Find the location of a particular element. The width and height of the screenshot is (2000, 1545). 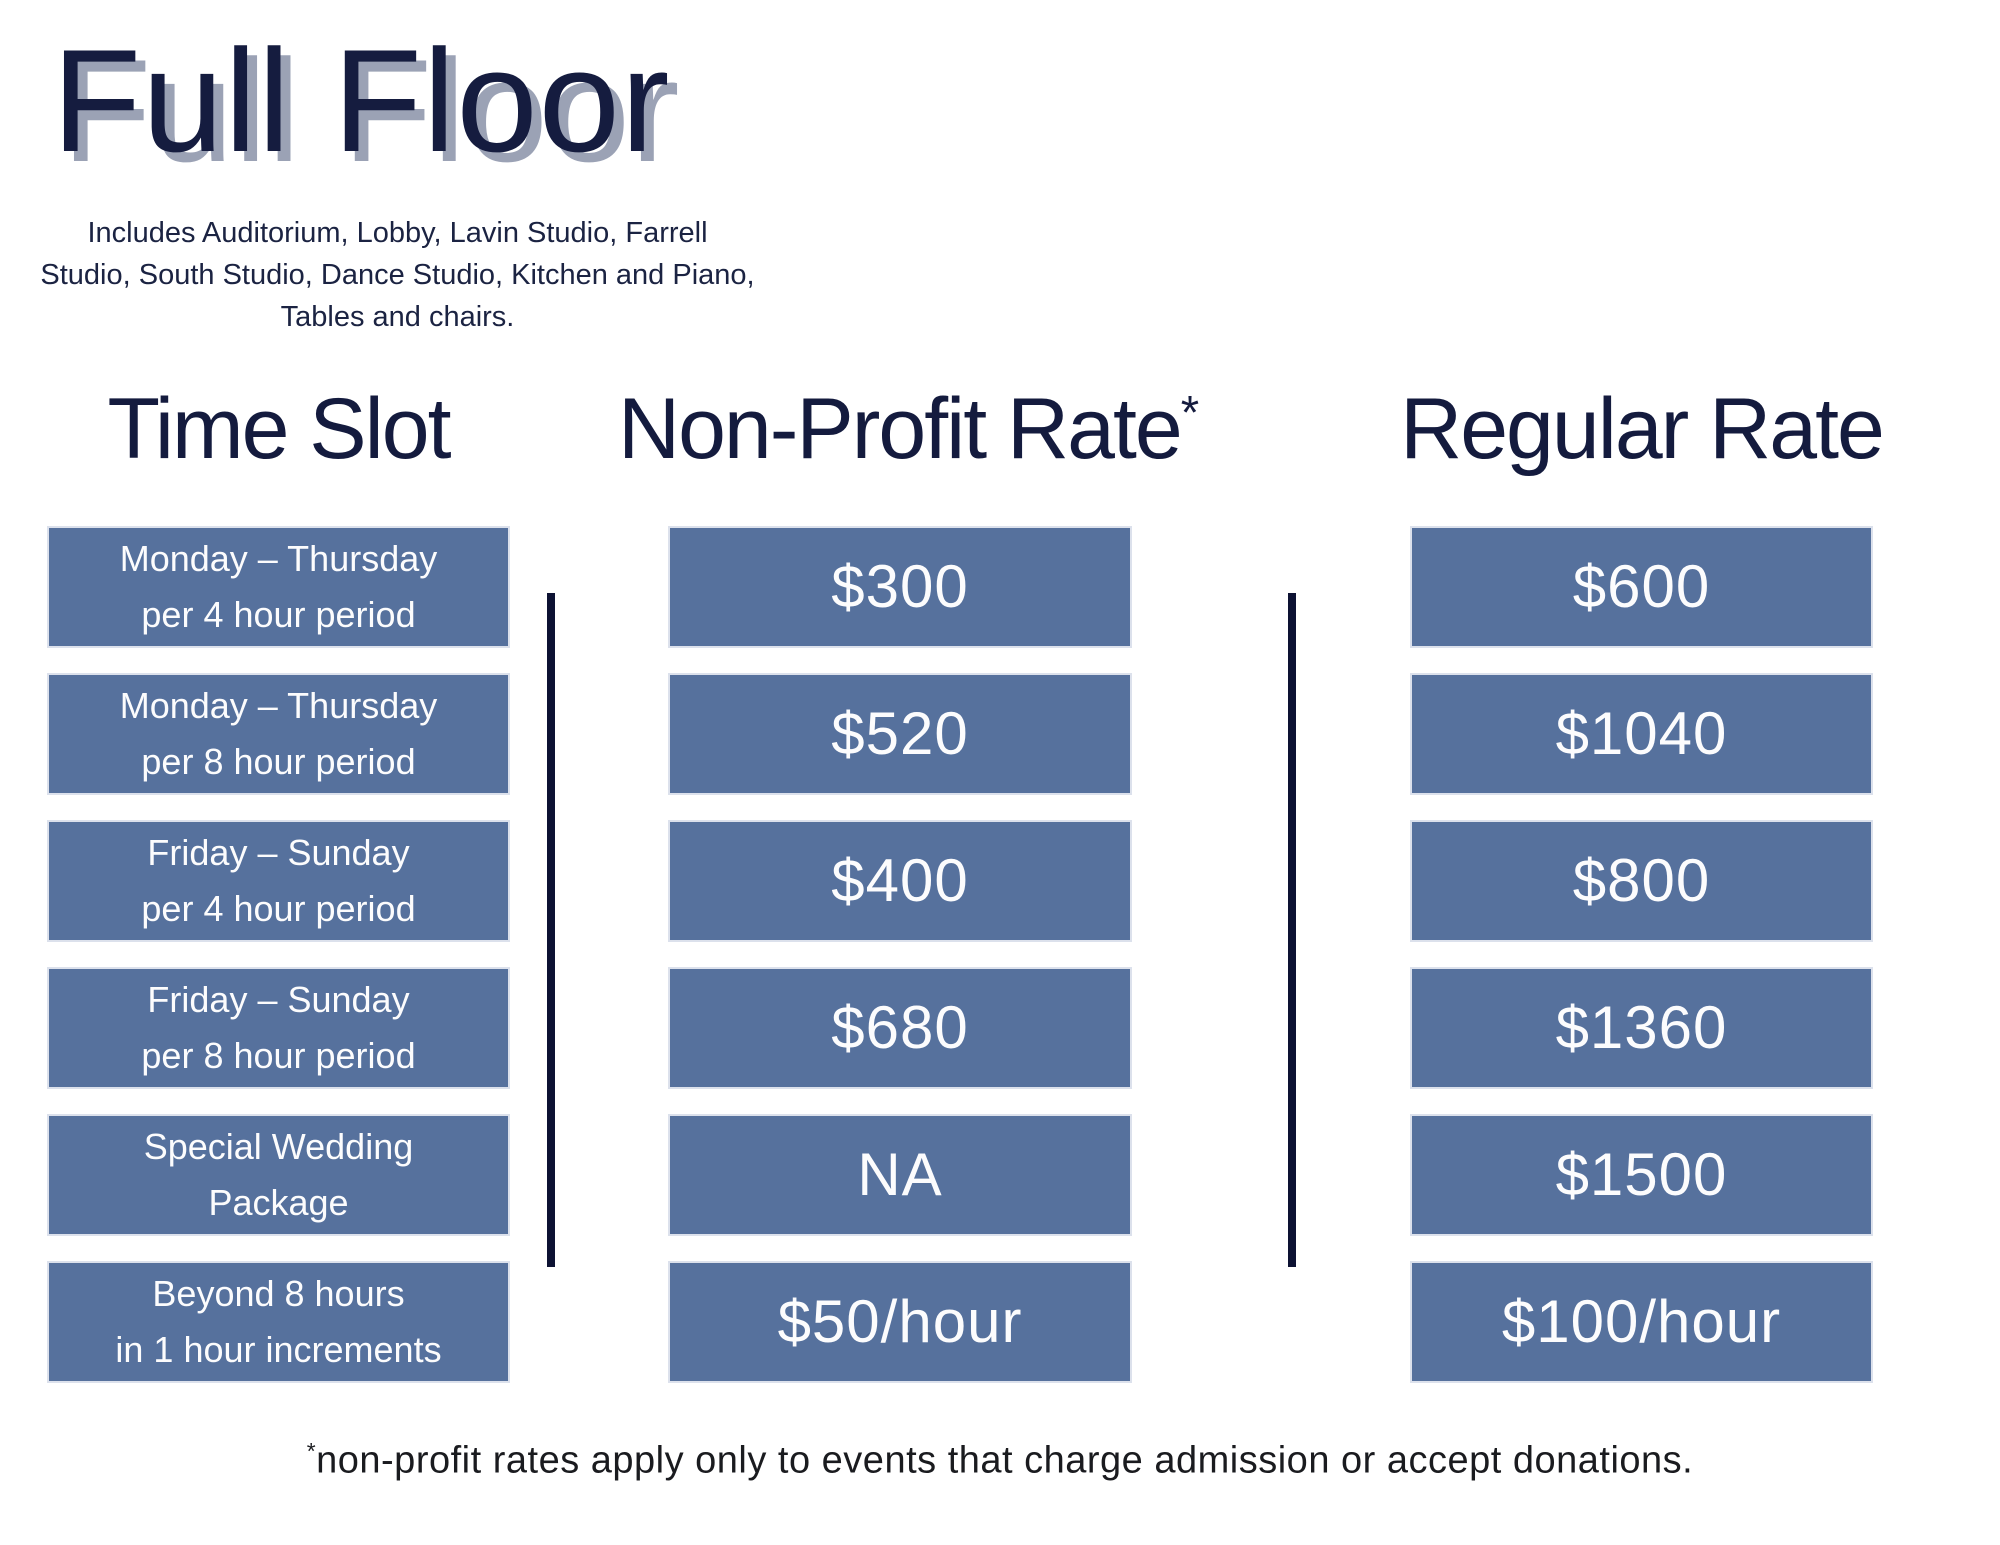

column-header-nonprofit-rate-label: Non-Profit Rate is located at coordinates (900, 429).